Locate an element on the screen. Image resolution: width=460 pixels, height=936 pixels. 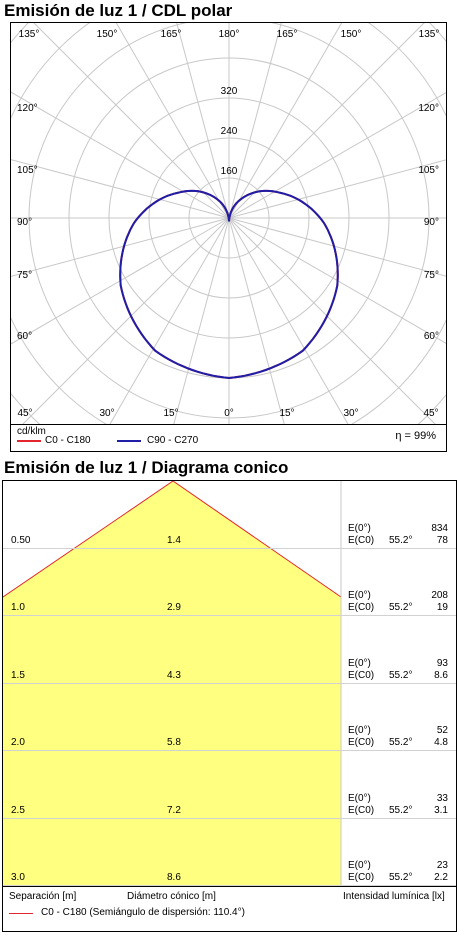
cone-ec0-value: 3.1 is located at coordinates (441, 810).